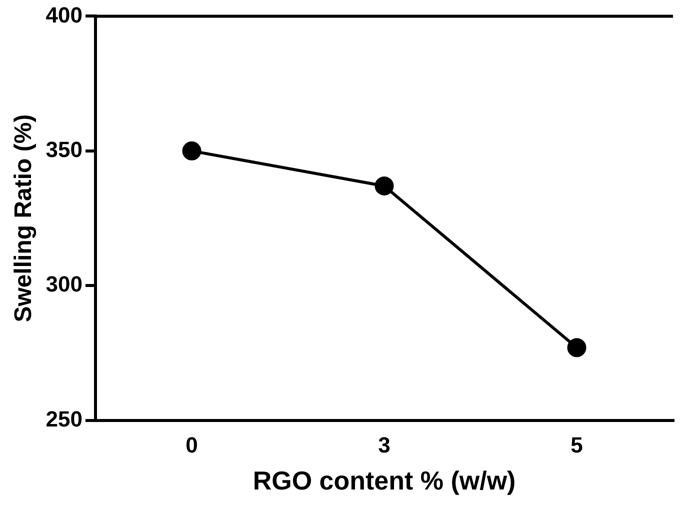 This screenshot has width=684, height=506. What do you see at coordinates (64, 149) in the screenshot?
I see `y-tick-label: 350` at bounding box center [64, 149].